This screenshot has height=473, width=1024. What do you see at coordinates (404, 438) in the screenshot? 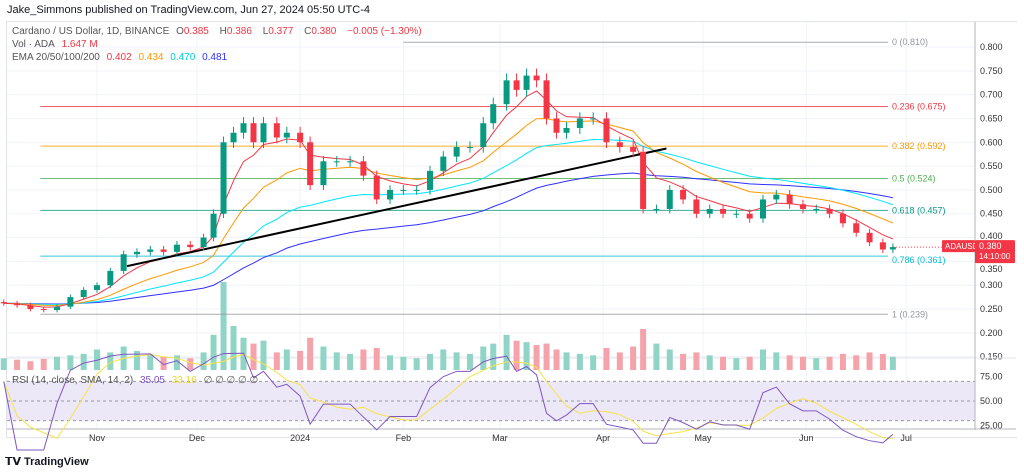
I see `time-tick-label: Feb` at bounding box center [404, 438].